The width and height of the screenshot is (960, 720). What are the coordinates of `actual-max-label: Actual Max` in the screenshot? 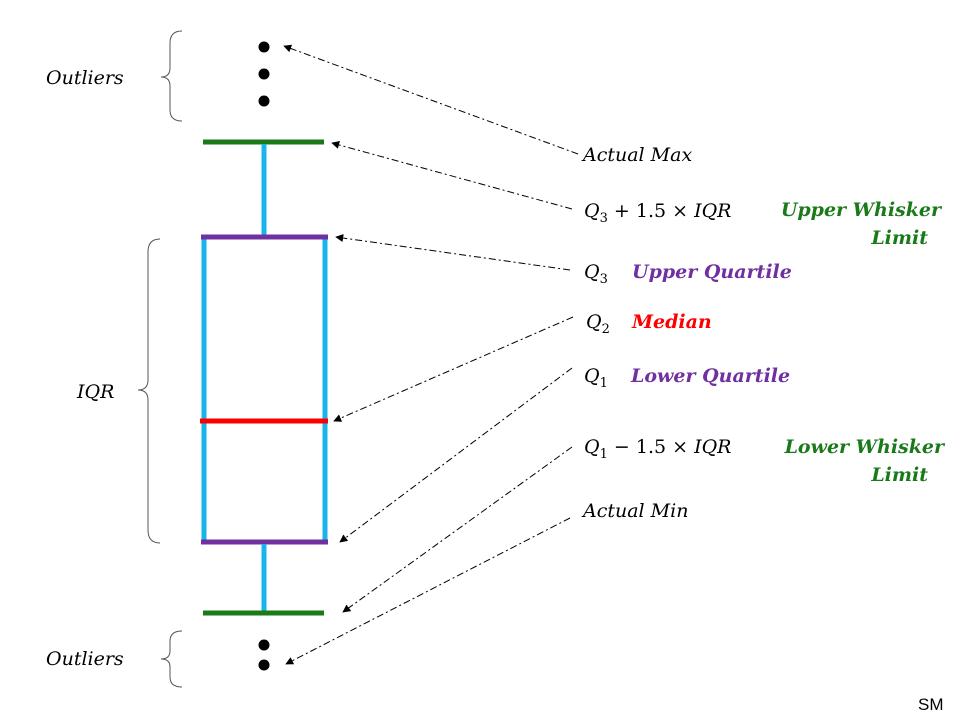 It's located at (636, 155).